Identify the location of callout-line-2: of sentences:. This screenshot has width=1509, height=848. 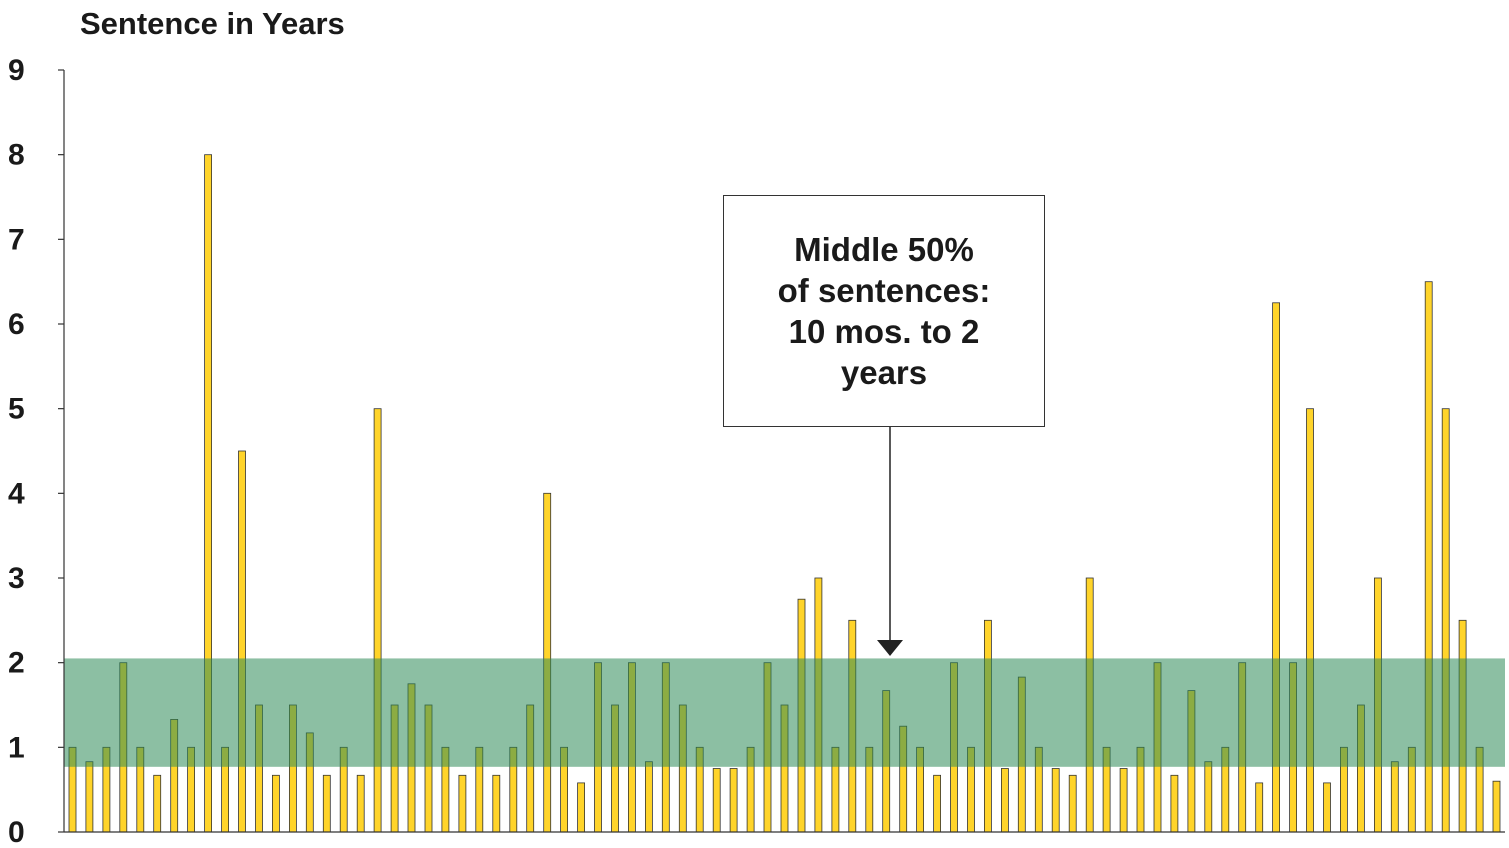
(884, 290).